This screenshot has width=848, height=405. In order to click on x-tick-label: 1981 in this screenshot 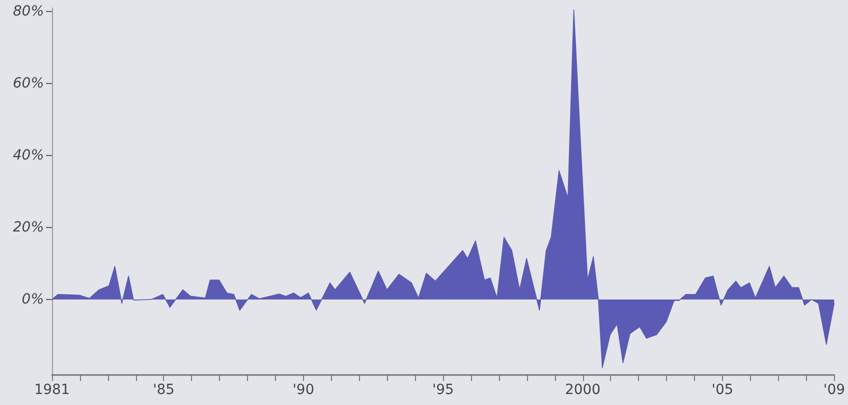, I will do `click(52, 390)`.